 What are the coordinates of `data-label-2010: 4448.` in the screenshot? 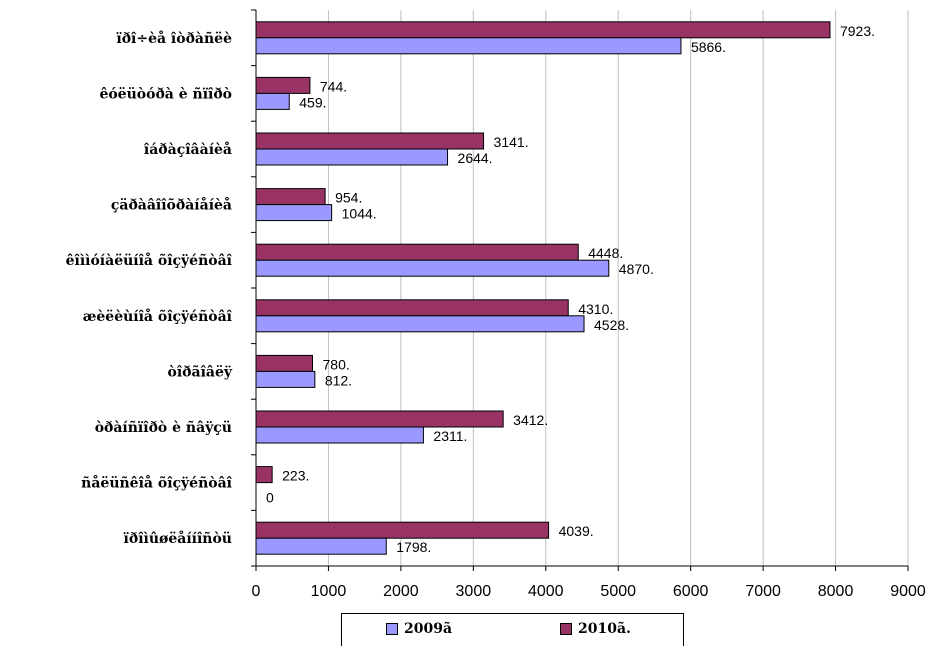 It's located at (605, 253).